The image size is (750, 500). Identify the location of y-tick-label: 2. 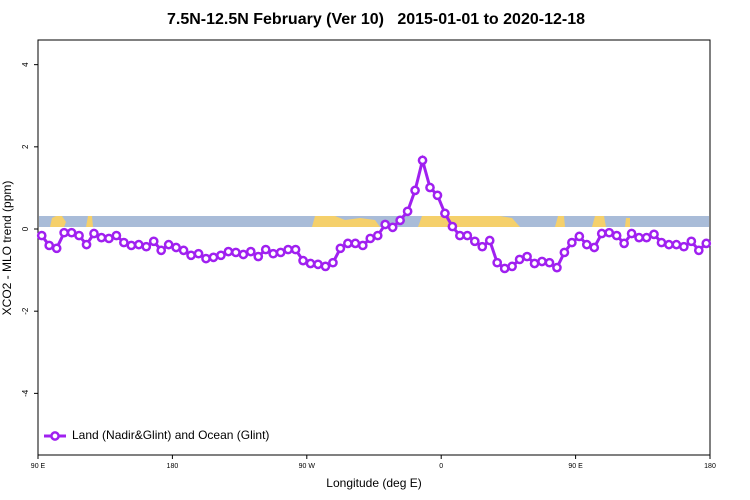
(25, 146).